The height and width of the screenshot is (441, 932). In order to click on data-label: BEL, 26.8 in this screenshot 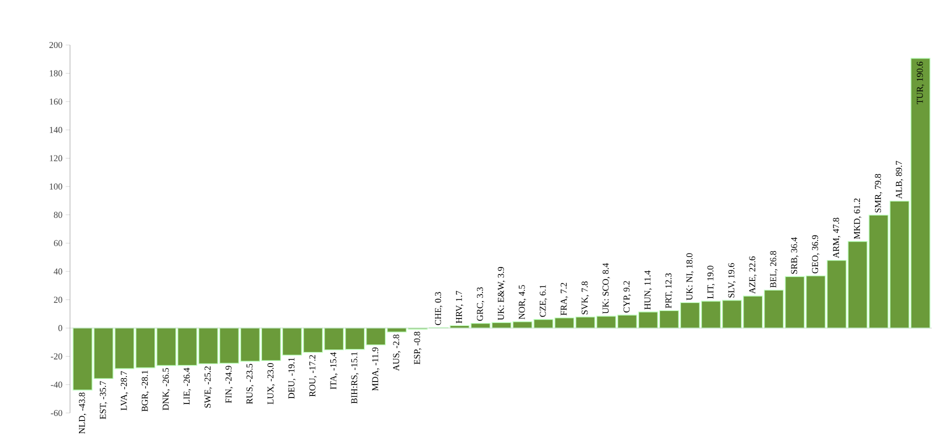, I will do `click(774, 269)`.